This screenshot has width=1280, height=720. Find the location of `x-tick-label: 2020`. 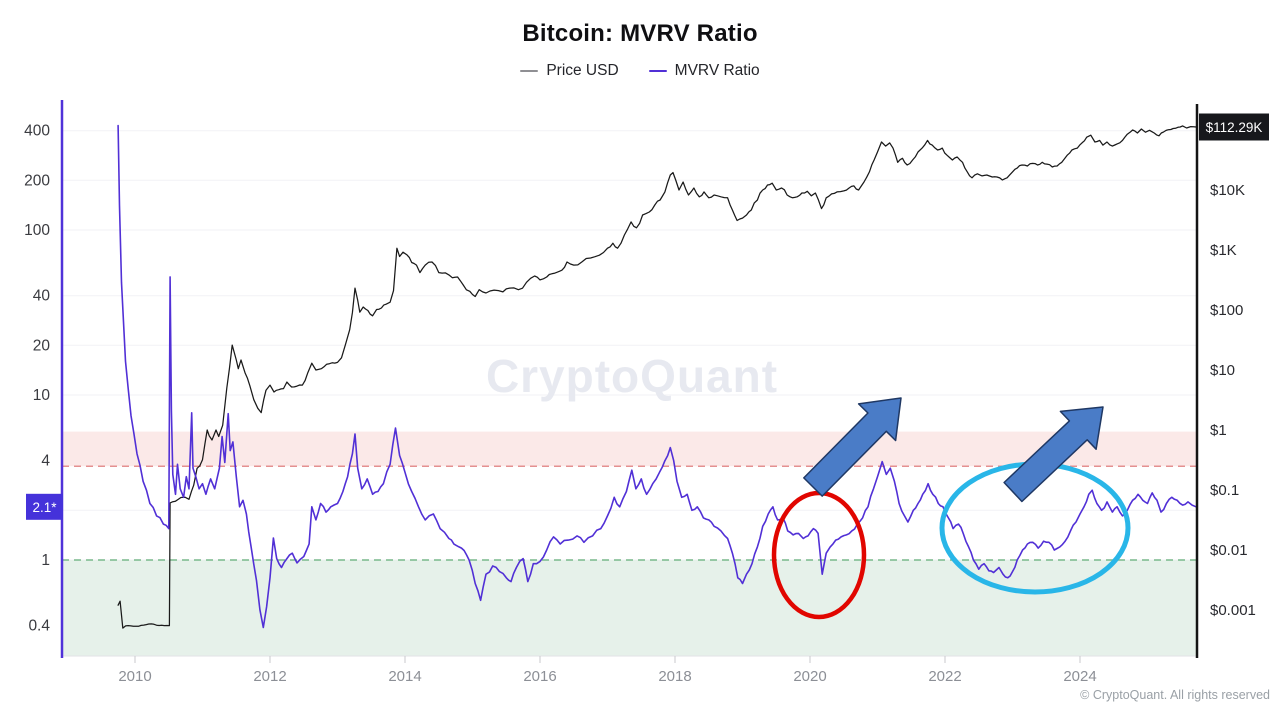

x-tick-label: 2020 is located at coordinates (809, 676).